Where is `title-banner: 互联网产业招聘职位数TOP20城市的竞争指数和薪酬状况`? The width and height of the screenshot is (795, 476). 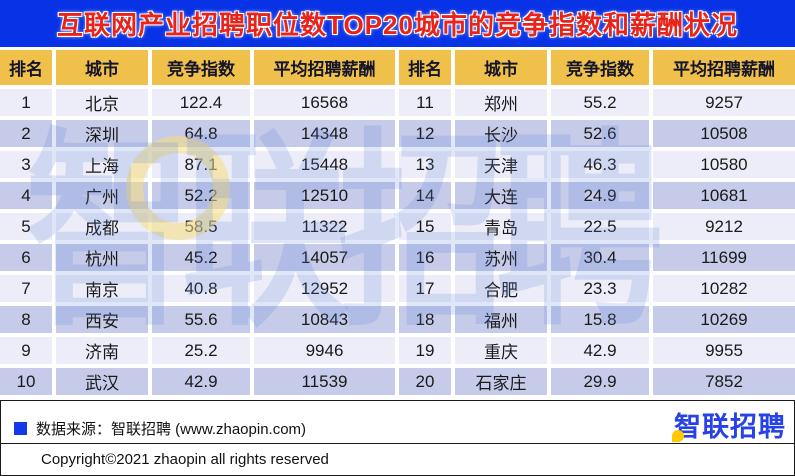
title-banner: 互联网产业招聘职位数TOP20城市的竞争指数和薪酬状况 is located at coordinates (397, 23).